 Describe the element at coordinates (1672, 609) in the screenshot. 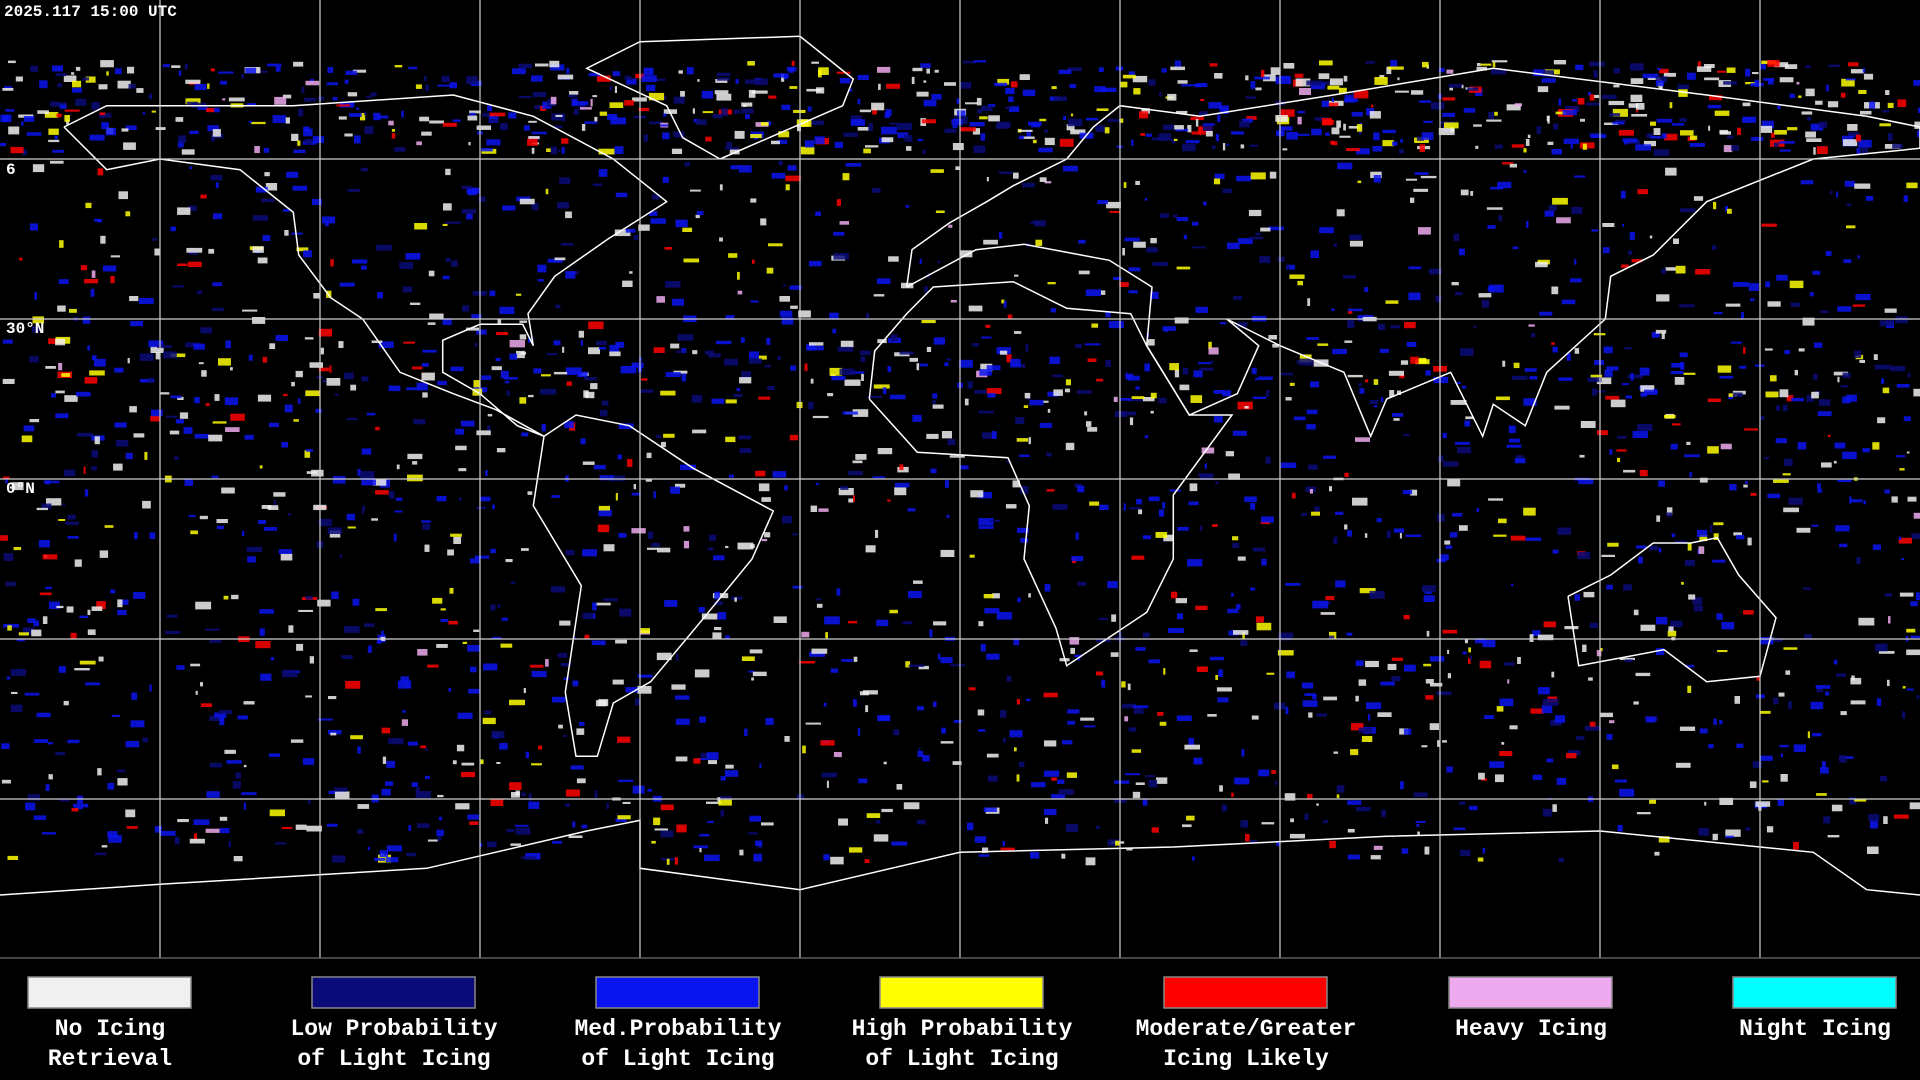

I see `coastline` at that location.